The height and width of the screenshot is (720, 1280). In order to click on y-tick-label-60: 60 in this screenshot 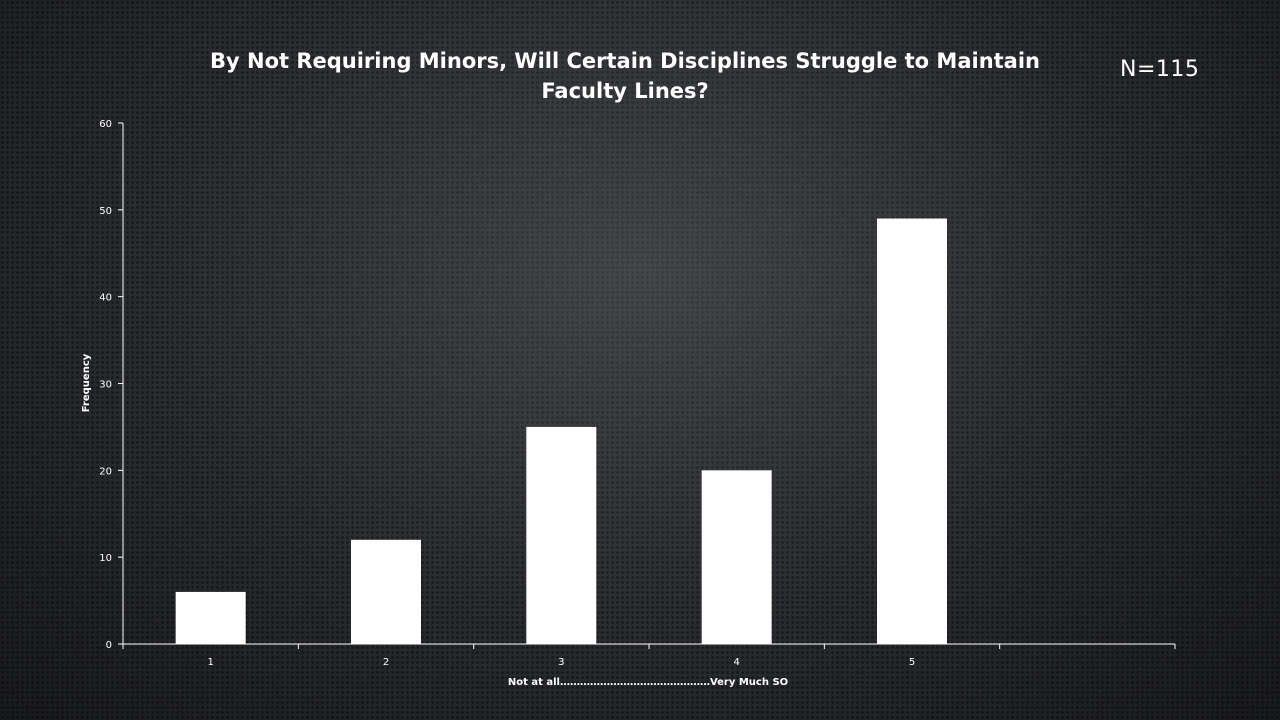, I will do `click(105, 124)`.